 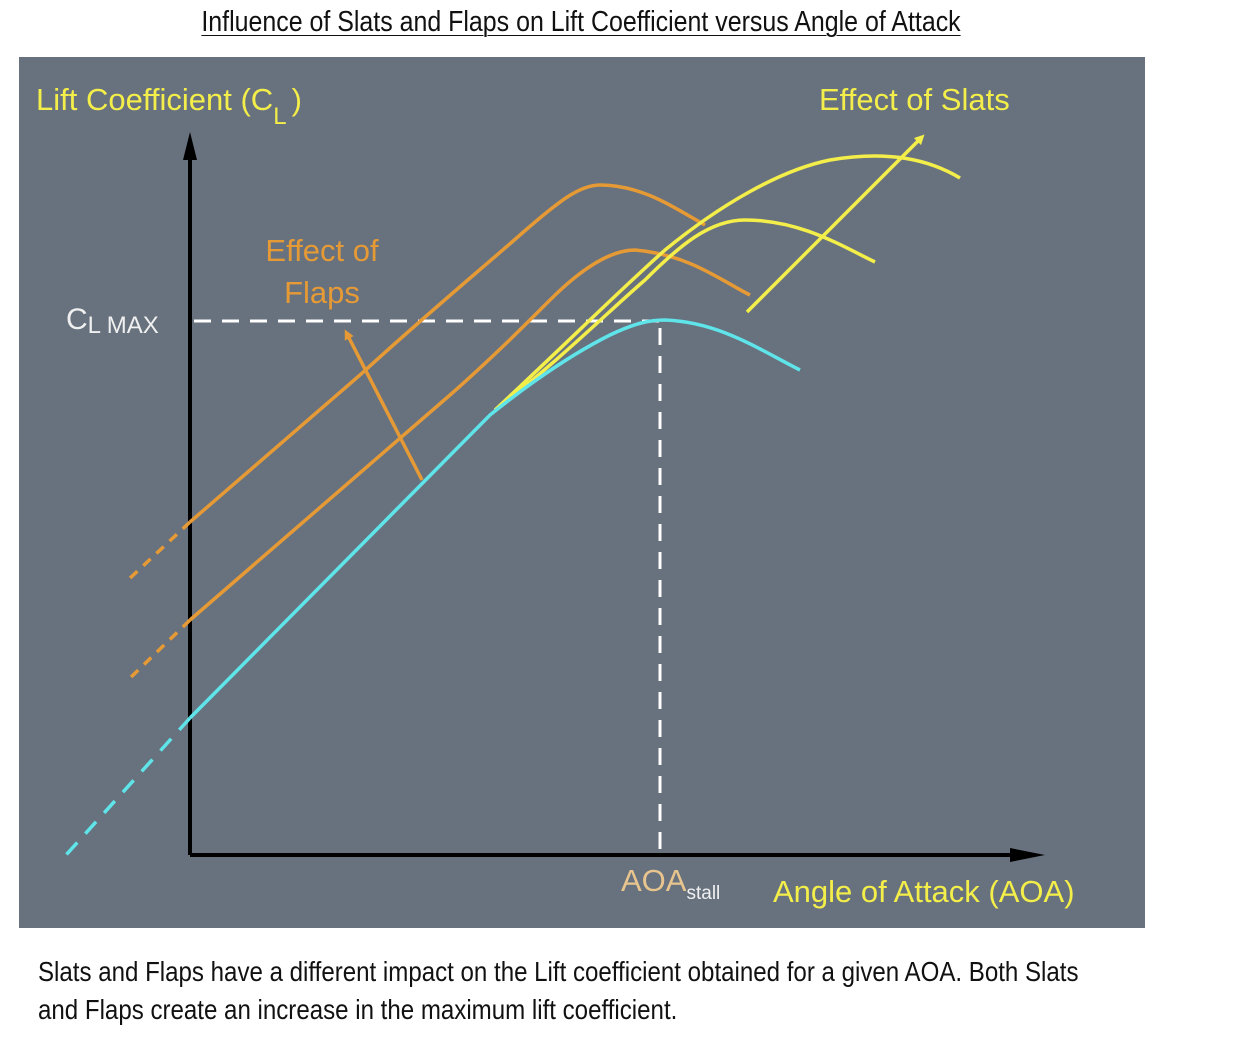 What do you see at coordinates (159, 551) in the screenshot?
I see `flaps-curve-high-extension` at bounding box center [159, 551].